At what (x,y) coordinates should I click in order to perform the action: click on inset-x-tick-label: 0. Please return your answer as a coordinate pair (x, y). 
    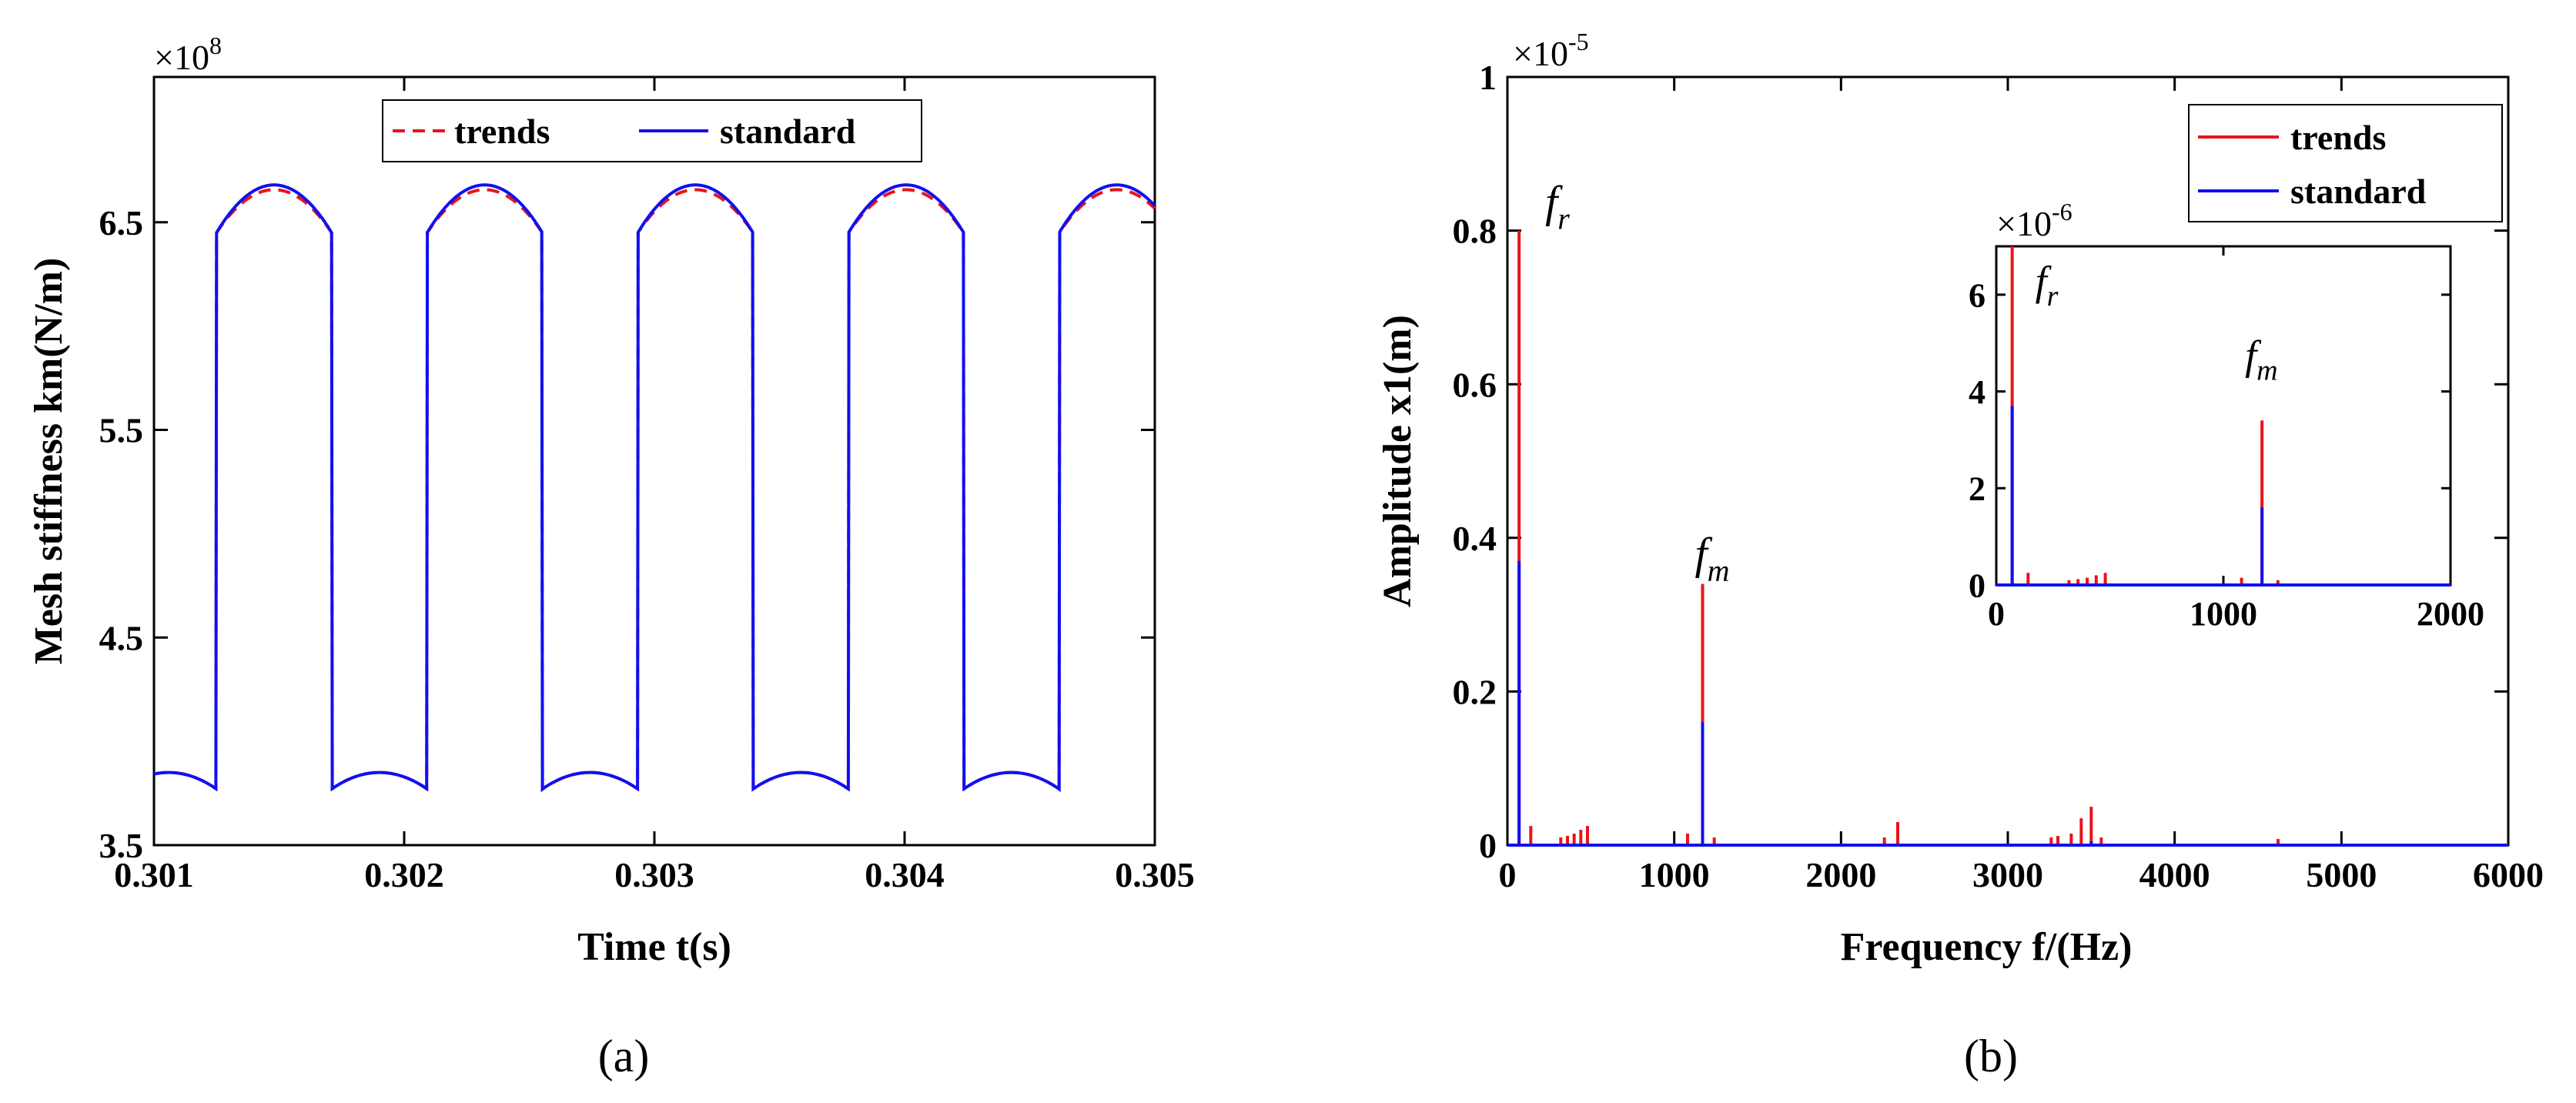
    Looking at the image, I should click on (1997, 614).